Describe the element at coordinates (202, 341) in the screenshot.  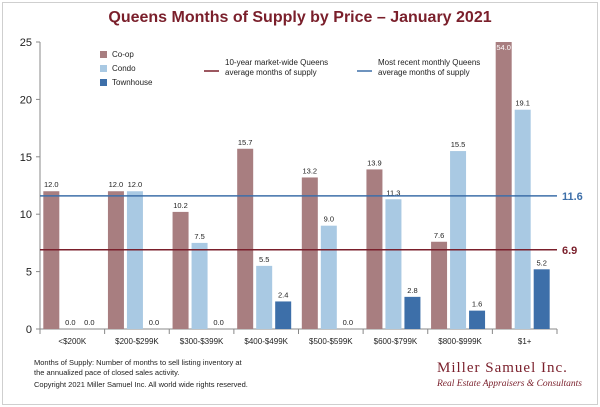
I see `x-tick-label: $300-$399K` at that location.